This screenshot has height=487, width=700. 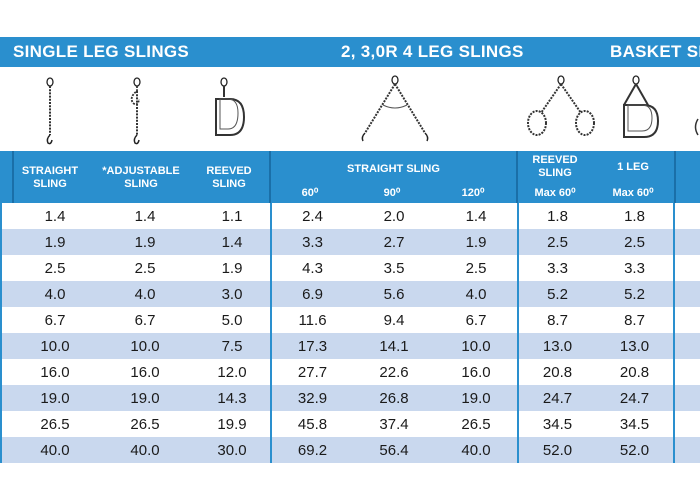 What do you see at coordinates (232, 450) in the screenshot?
I see `table-cell: 30.0` at bounding box center [232, 450].